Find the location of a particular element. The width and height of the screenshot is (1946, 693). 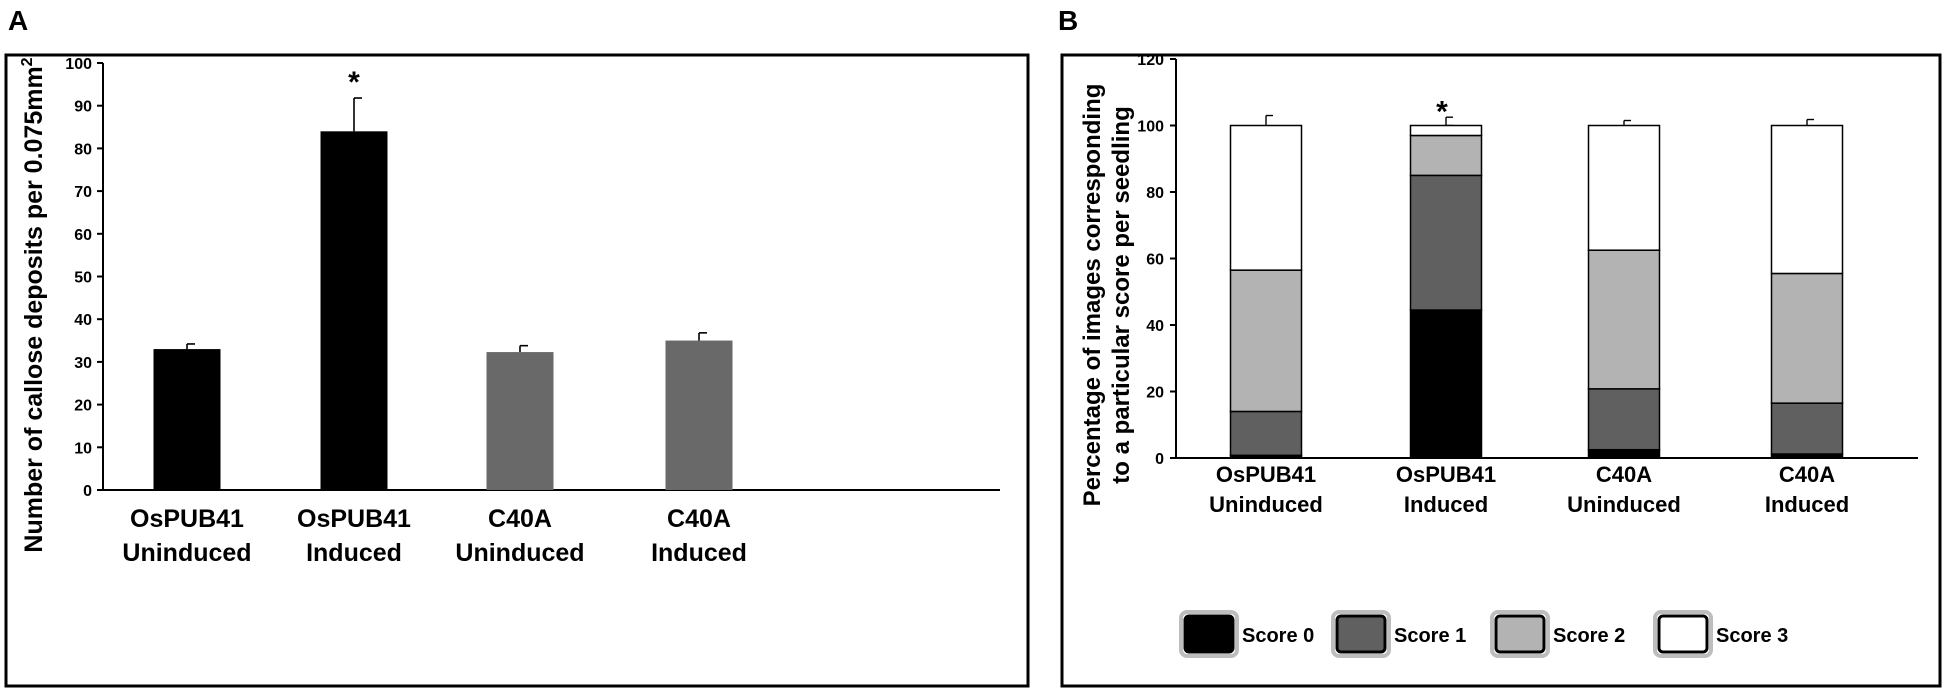

y-tick-label: 50 is located at coordinates (83, 278).